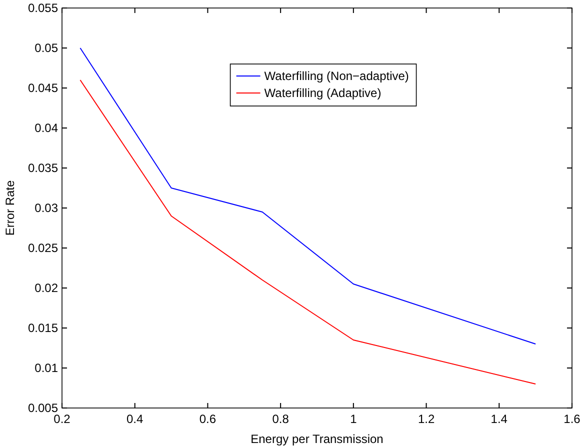 The width and height of the screenshot is (584, 447). I want to click on legend-label: Waterfilling (Adaptive), so click(323, 93).